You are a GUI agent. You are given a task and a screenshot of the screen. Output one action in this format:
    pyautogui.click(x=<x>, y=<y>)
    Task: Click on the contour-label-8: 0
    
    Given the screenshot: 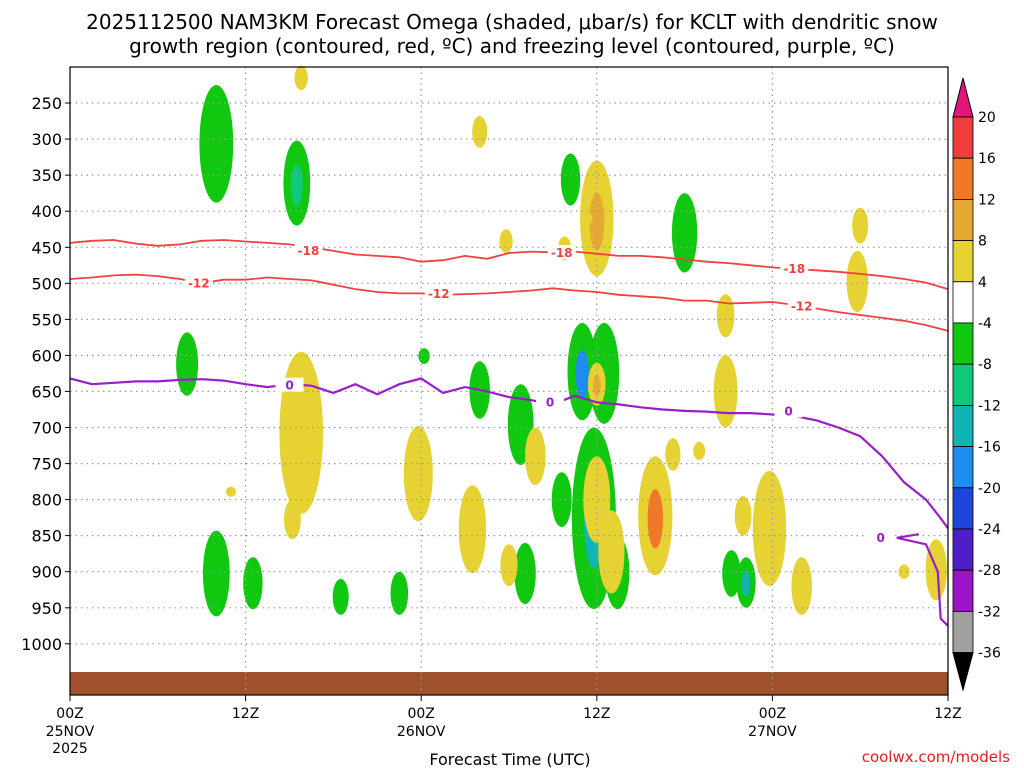 What is the action you would take?
    pyautogui.click(x=788, y=412)
    